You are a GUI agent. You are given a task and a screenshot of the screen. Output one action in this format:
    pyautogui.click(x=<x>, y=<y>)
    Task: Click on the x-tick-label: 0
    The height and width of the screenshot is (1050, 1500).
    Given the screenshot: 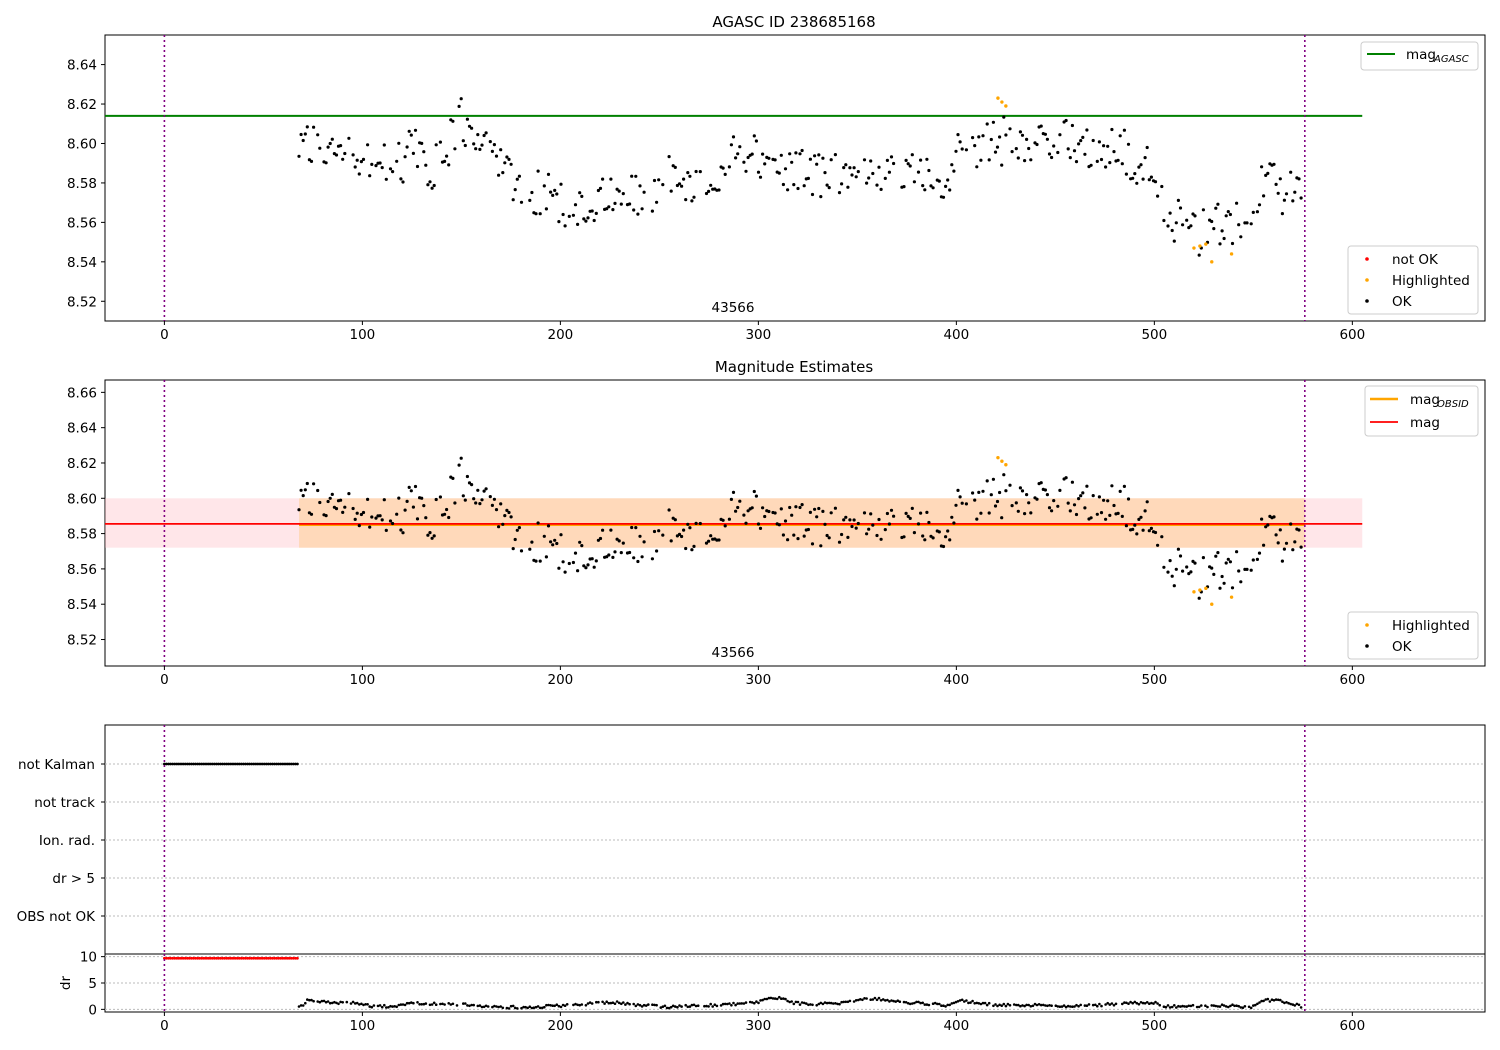 What is the action you would take?
    pyautogui.click(x=164, y=680)
    